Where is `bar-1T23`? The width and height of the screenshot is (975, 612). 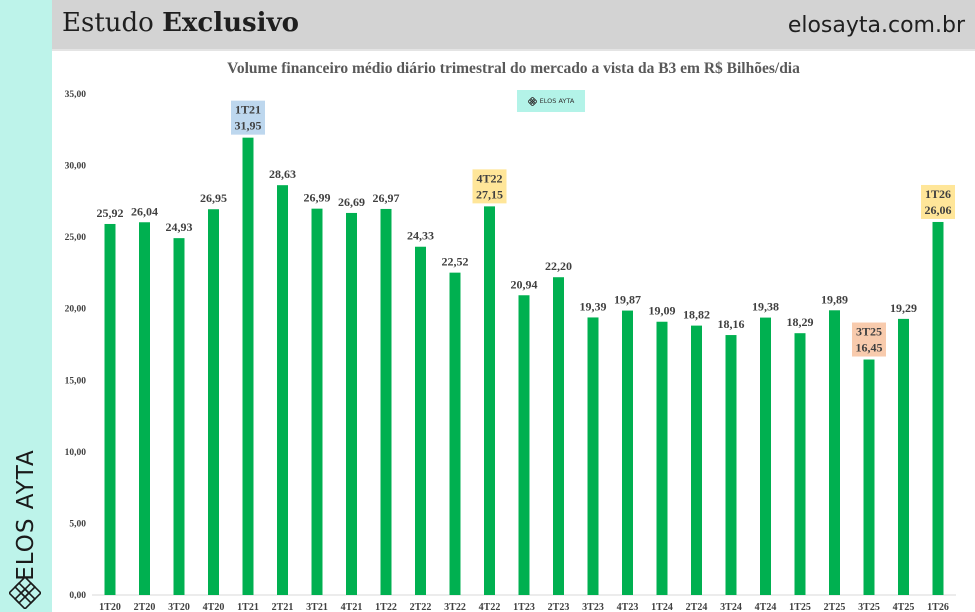
bar-1T23 is located at coordinates (524, 445).